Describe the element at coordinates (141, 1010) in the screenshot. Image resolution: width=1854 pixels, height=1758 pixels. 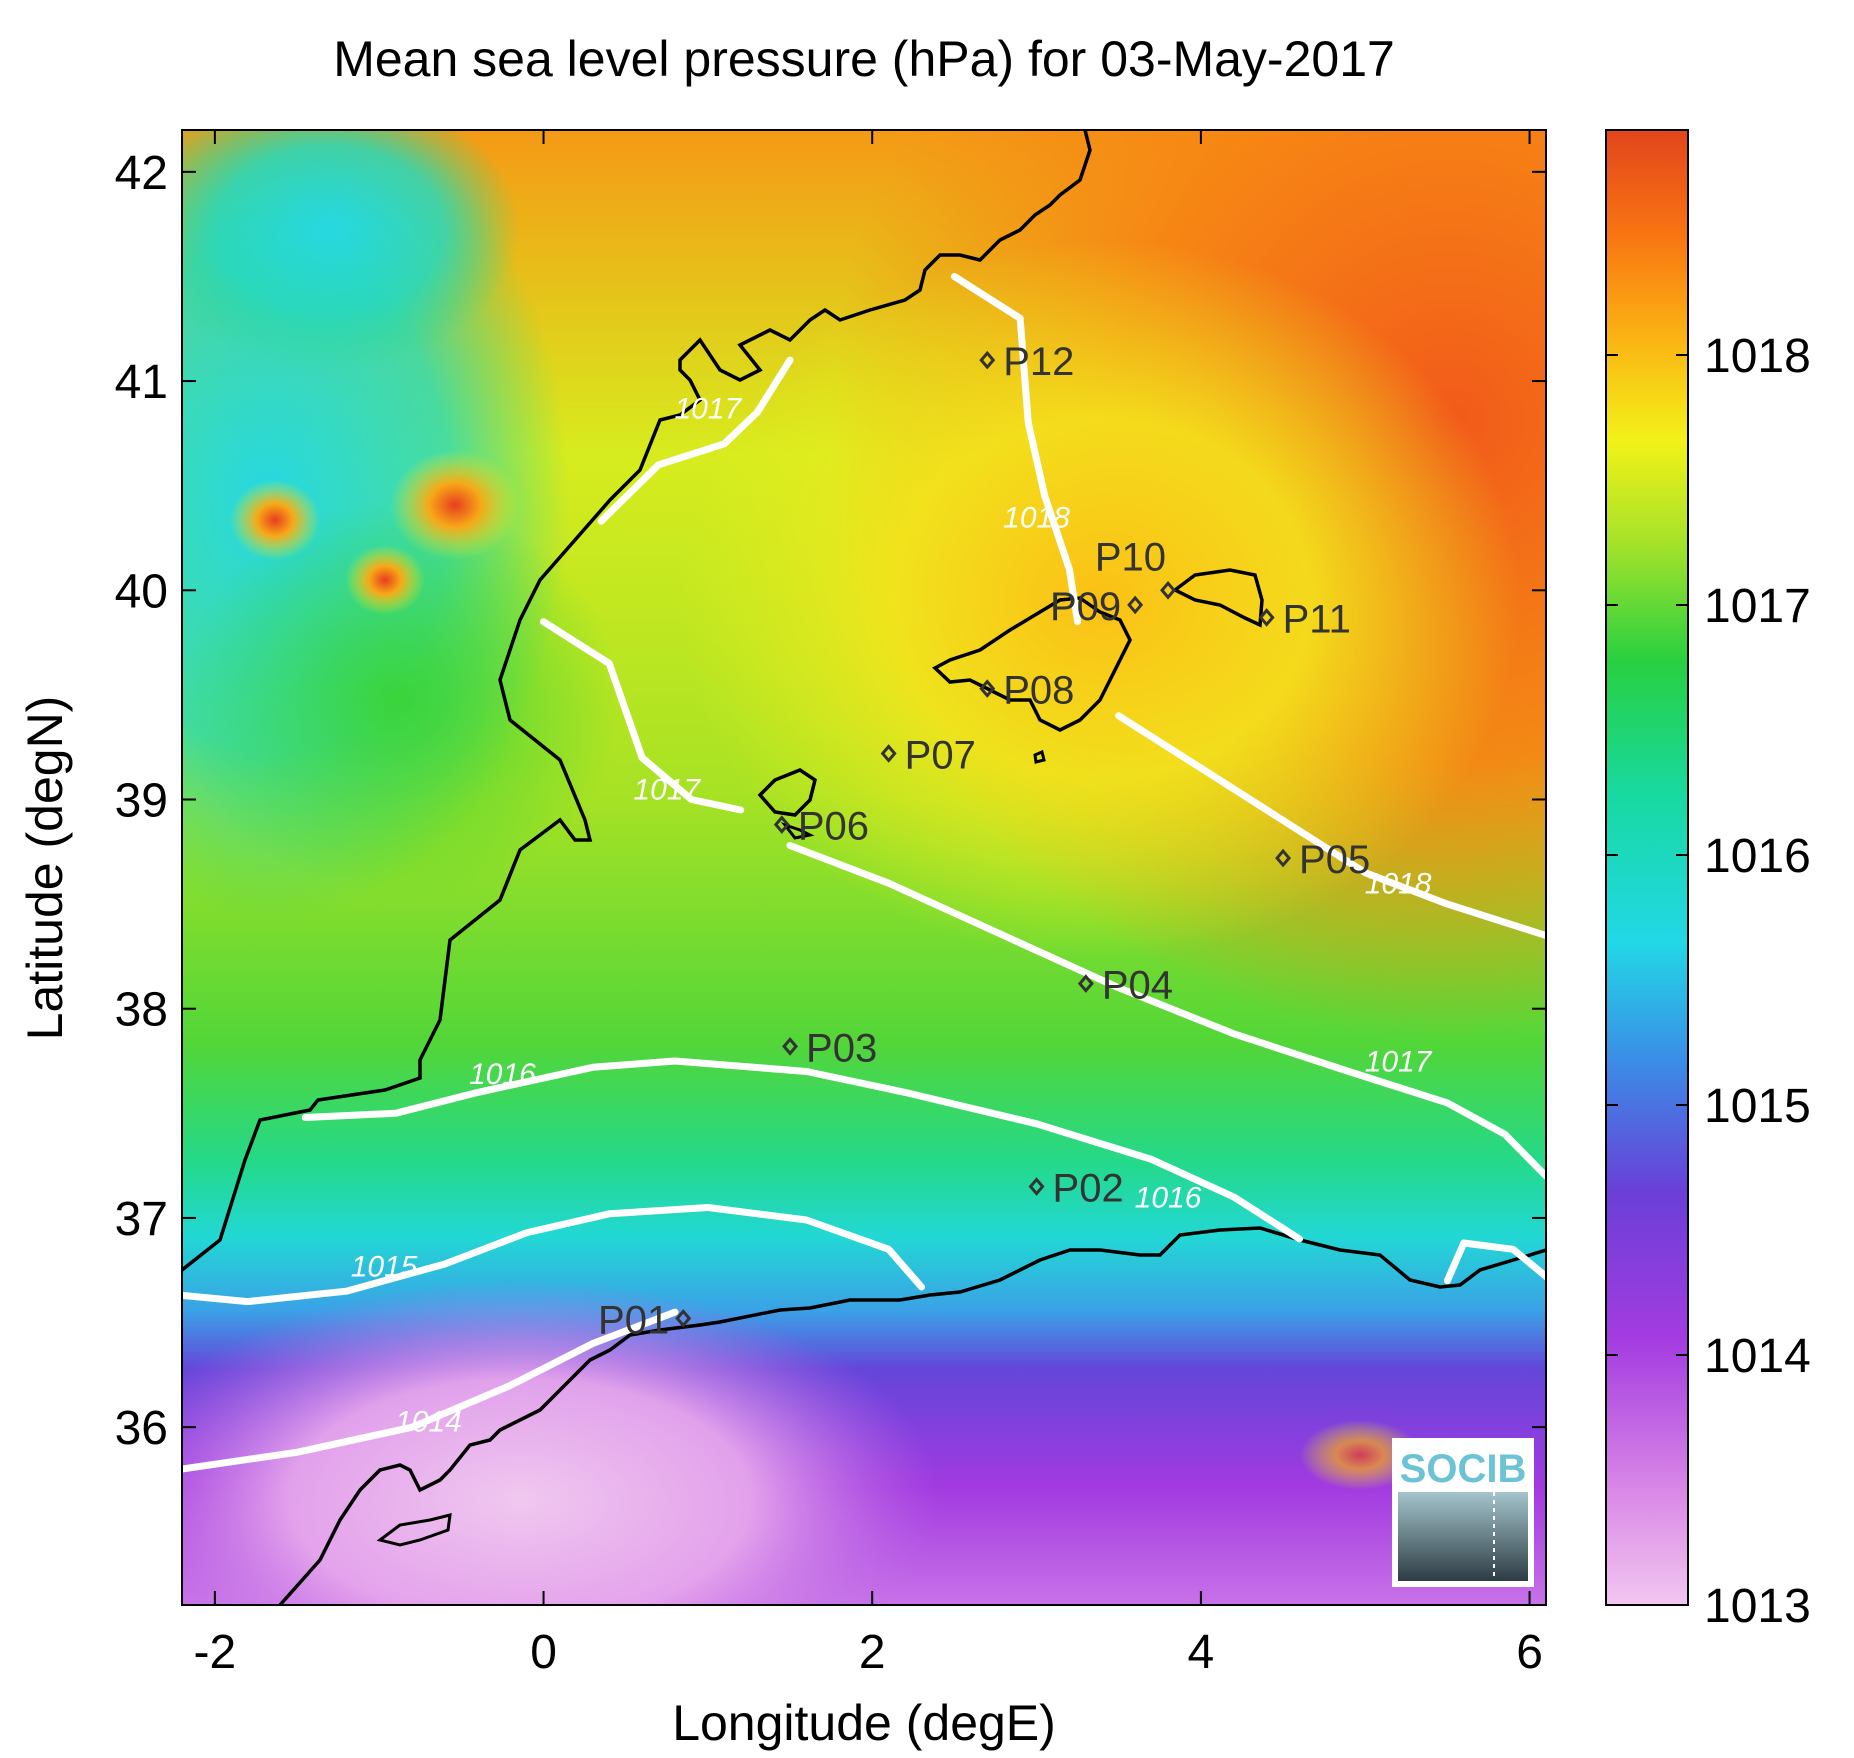
I see `y-tick-label: 38` at that location.